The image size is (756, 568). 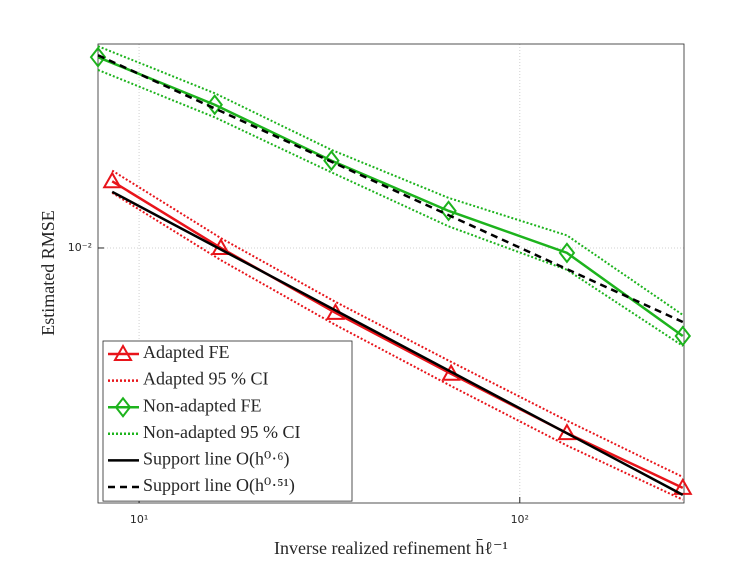 What do you see at coordinates (227, 421) in the screenshot?
I see `legend-box` at bounding box center [227, 421].